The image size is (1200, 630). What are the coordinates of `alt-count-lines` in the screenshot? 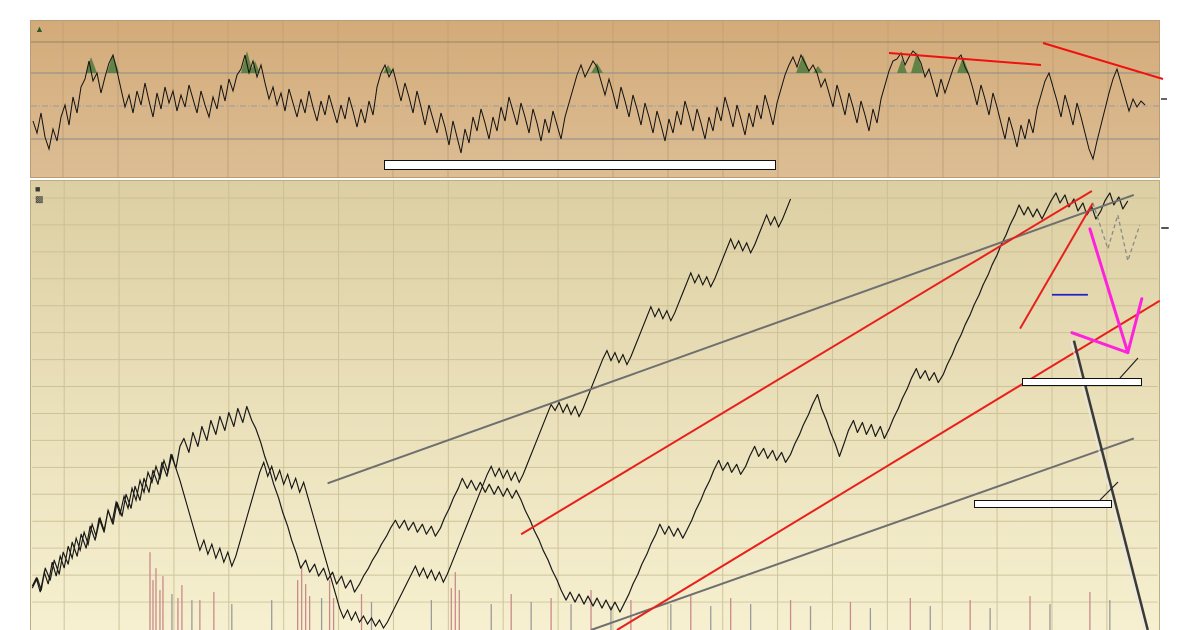 It's located at (1080, 266).